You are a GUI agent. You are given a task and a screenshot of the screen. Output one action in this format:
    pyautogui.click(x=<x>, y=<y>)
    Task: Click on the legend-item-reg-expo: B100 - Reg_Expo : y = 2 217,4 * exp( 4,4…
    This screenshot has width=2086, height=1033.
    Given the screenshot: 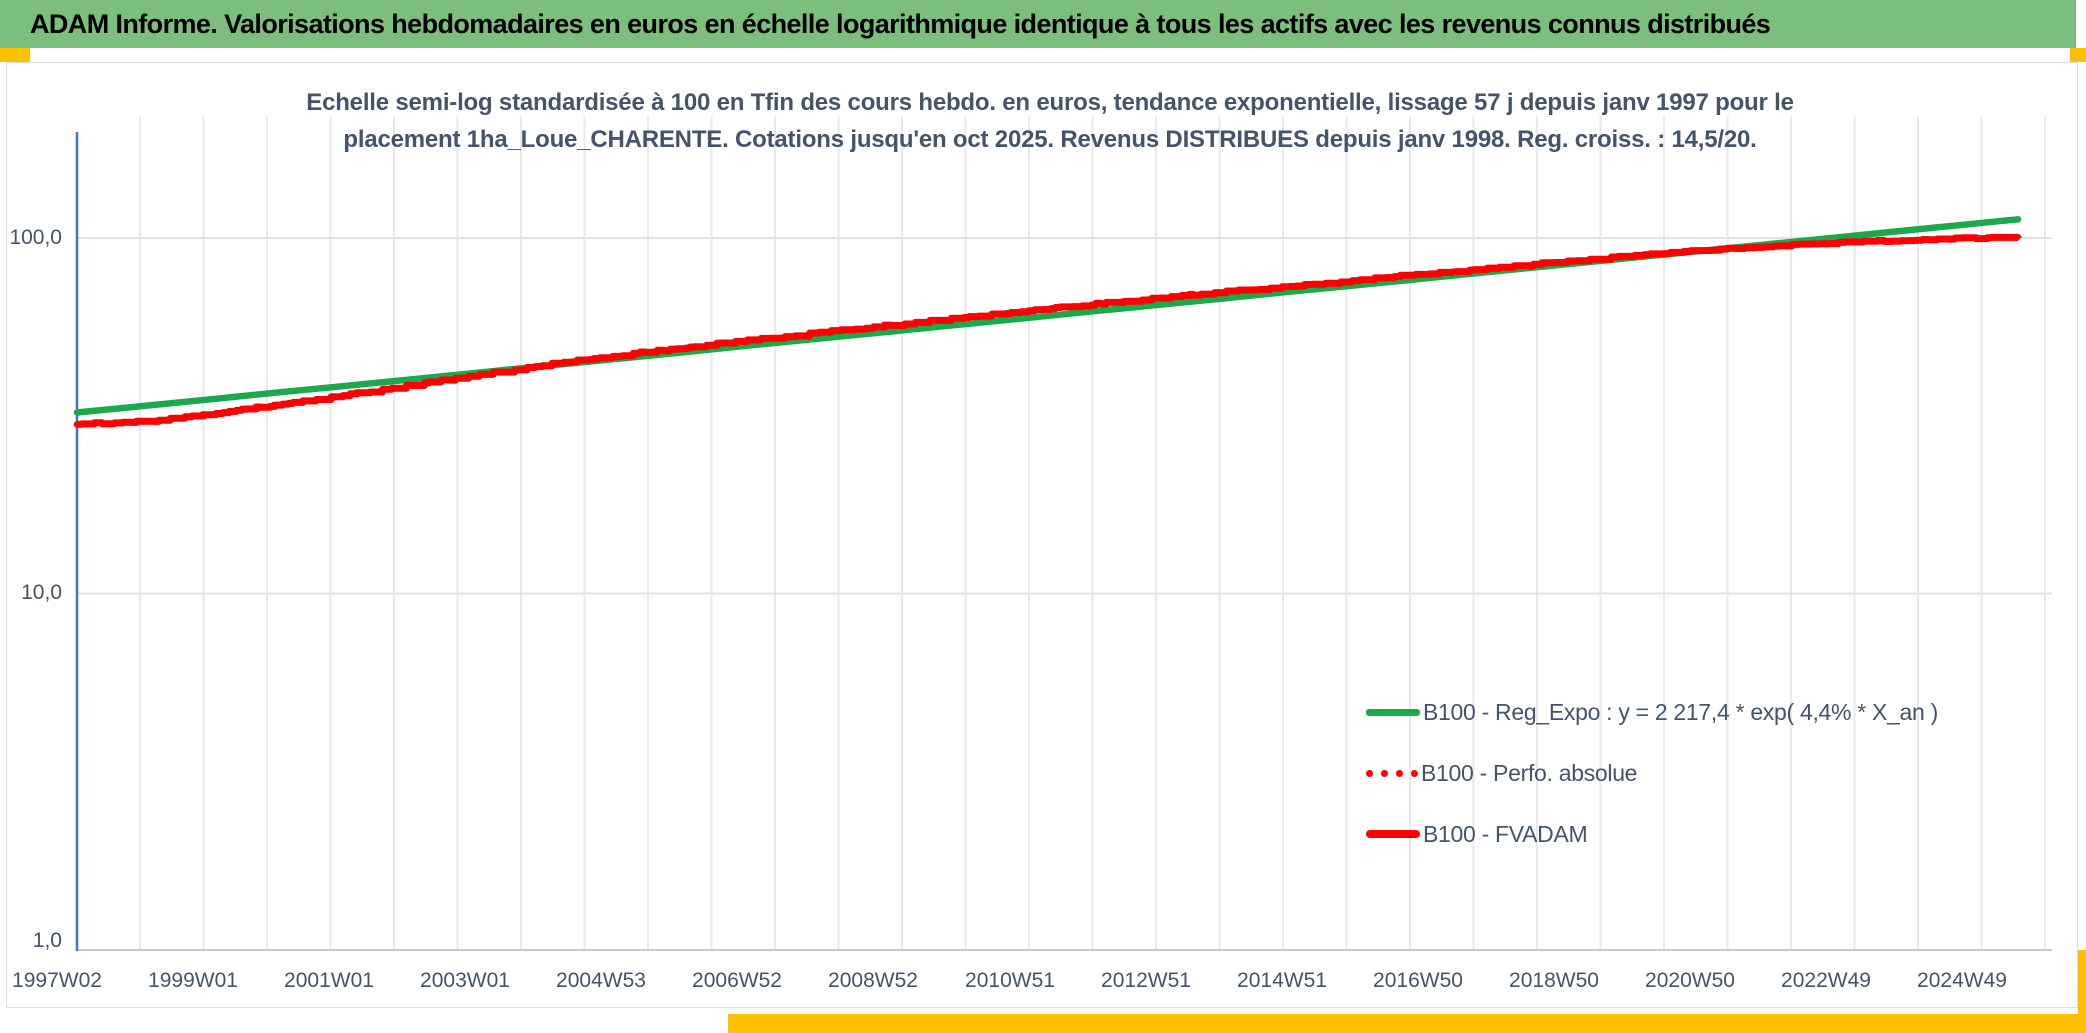 What is the action you would take?
    pyautogui.click(x=1652, y=712)
    